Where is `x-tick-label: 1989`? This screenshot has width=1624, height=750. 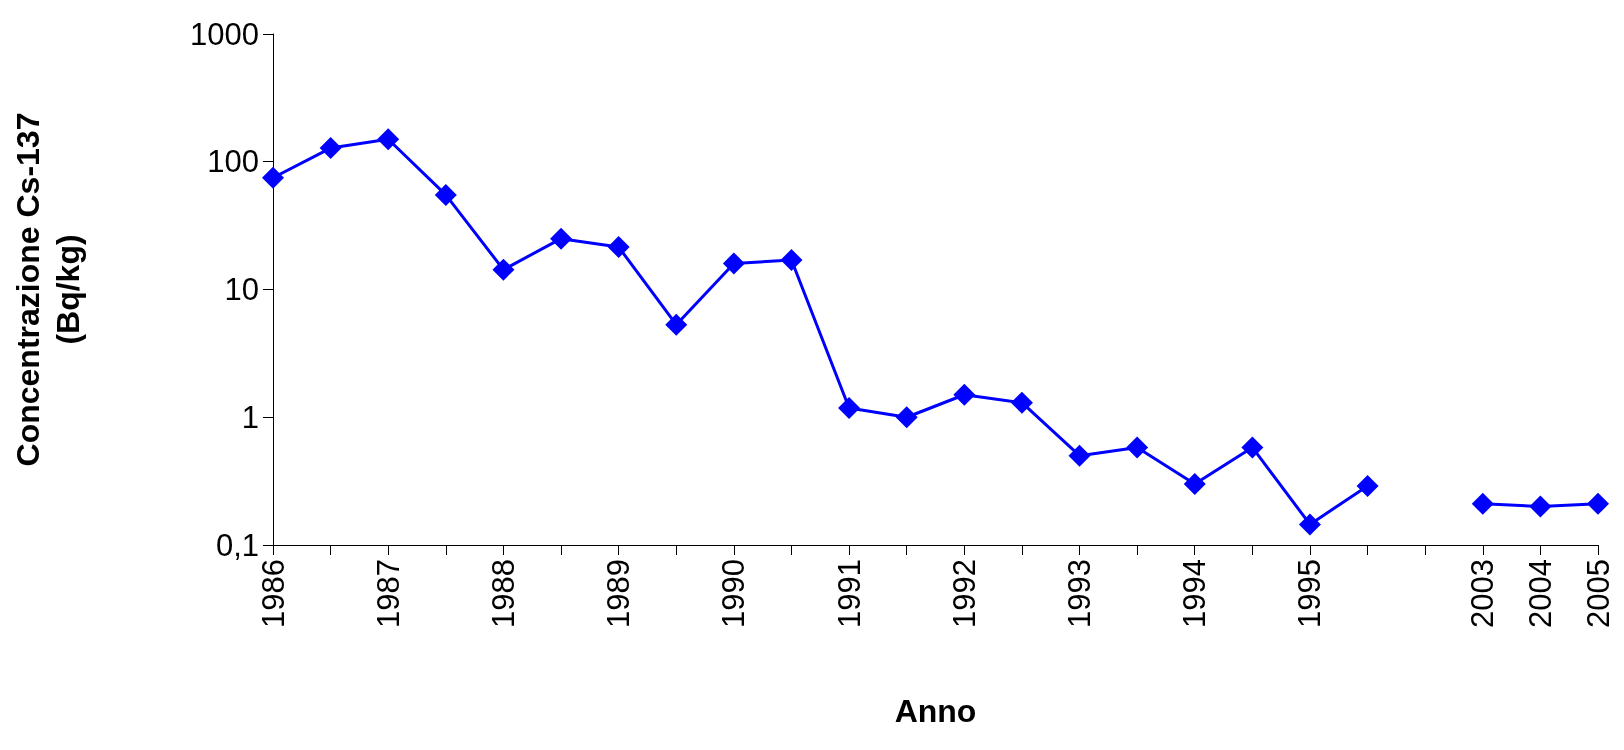
x-tick-label: 1989 is located at coordinates (619, 593).